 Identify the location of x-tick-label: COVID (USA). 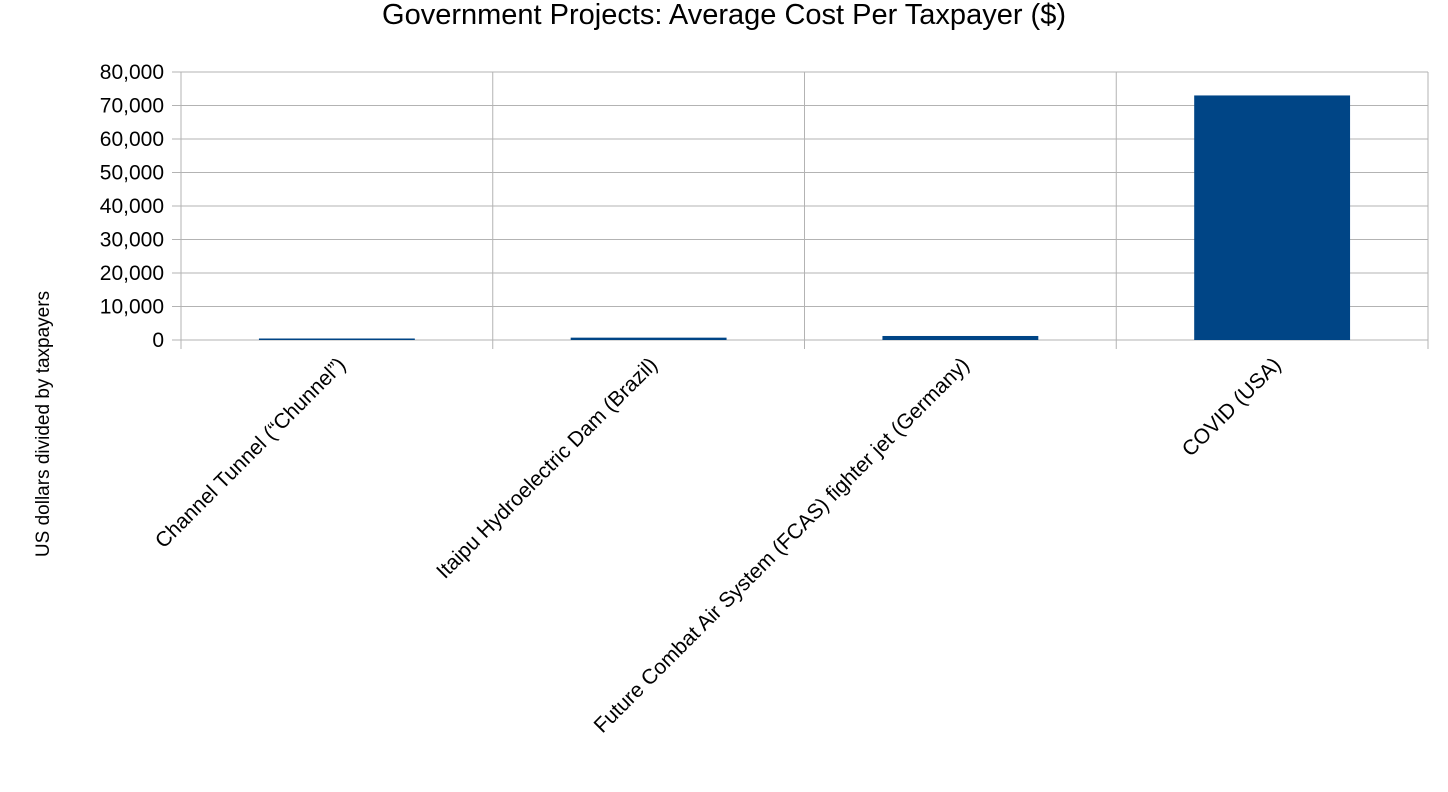
(1232, 407).